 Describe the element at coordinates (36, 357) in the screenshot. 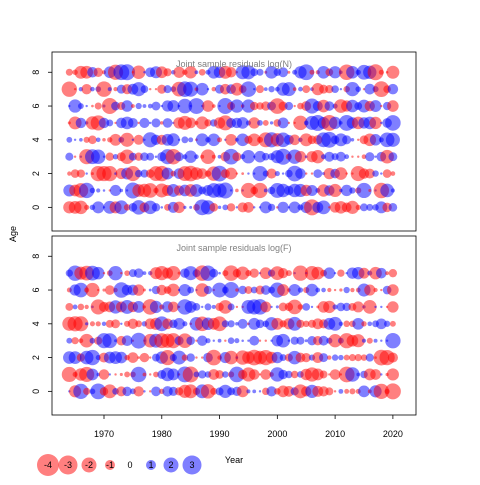

I see `y-tick-label: 2` at that location.